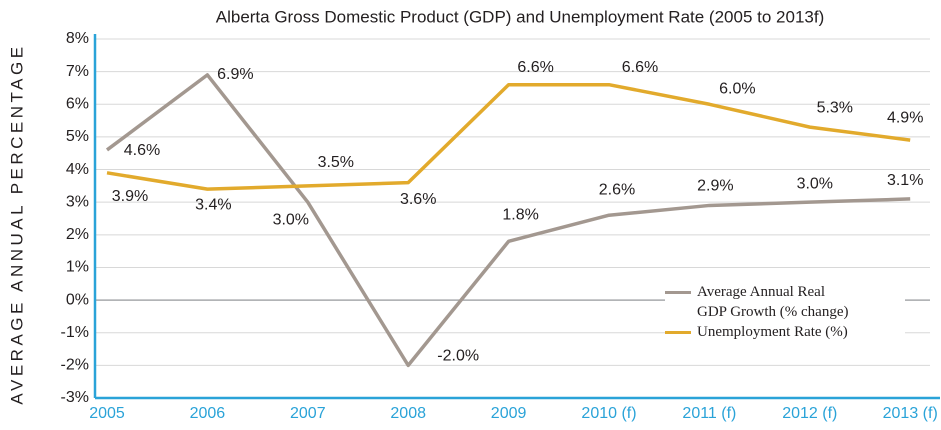 The height and width of the screenshot is (430, 941). Describe the element at coordinates (520, 215) in the screenshot. I see `data-label: 1.8%` at that location.